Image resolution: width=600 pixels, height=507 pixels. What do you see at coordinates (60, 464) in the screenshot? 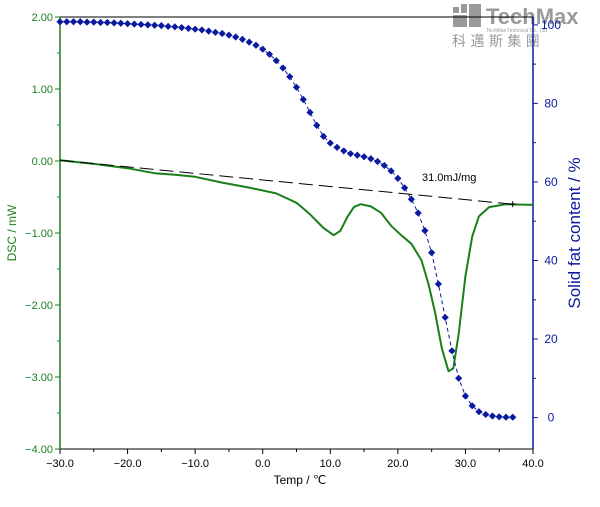
I see `x-tick-label: −30.0` at bounding box center [60, 464].